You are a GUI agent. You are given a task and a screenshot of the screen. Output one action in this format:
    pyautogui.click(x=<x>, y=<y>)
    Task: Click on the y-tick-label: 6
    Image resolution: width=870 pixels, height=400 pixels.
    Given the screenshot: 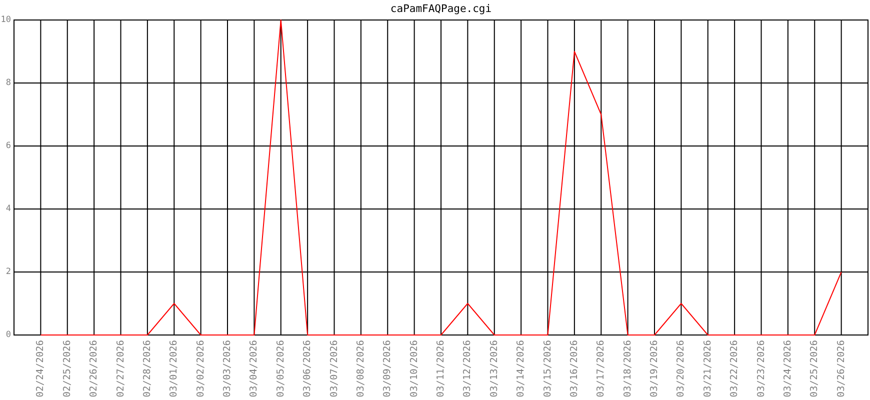 What is the action you would take?
    pyautogui.click(x=8, y=146)
    